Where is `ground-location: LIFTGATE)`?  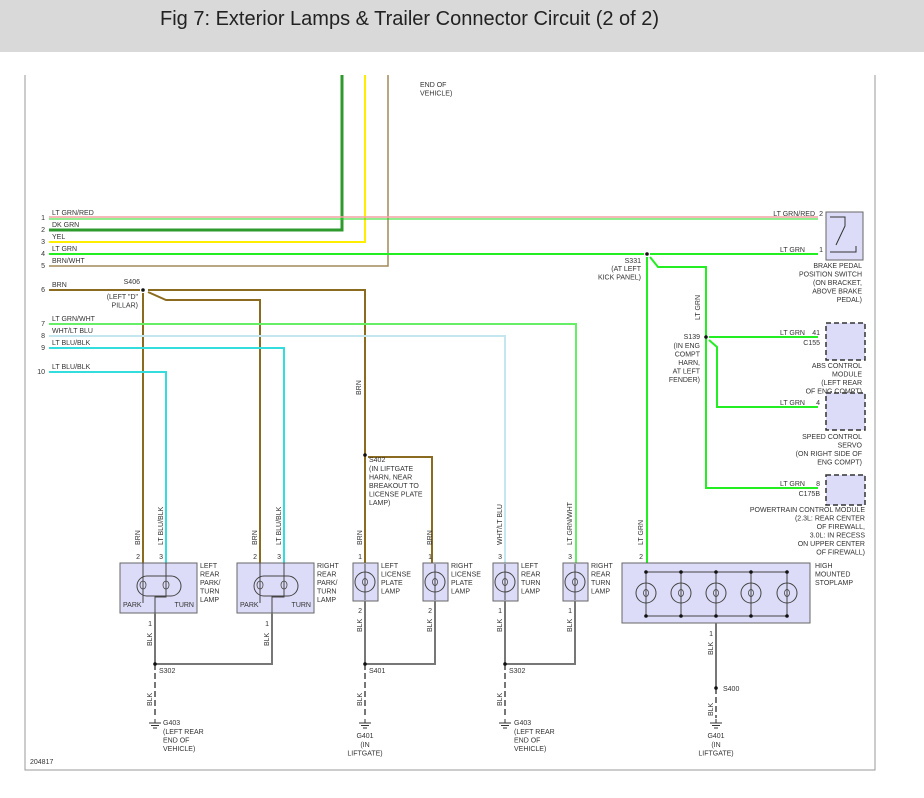
ground-location: LIFTGATE) is located at coordinates (364, 754).